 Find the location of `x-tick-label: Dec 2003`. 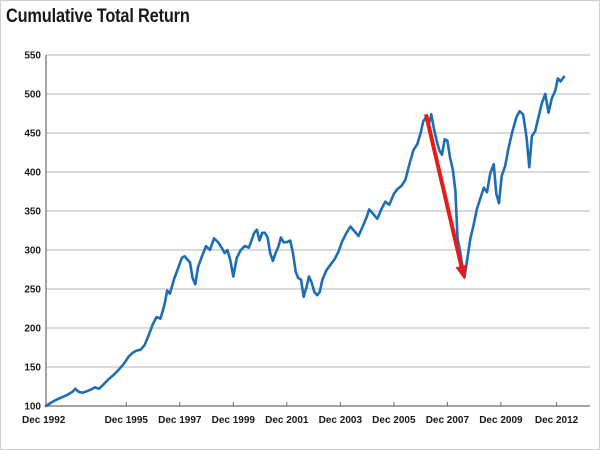

x-tick-label: Dec 2003 is located at coordinates (341, 420).